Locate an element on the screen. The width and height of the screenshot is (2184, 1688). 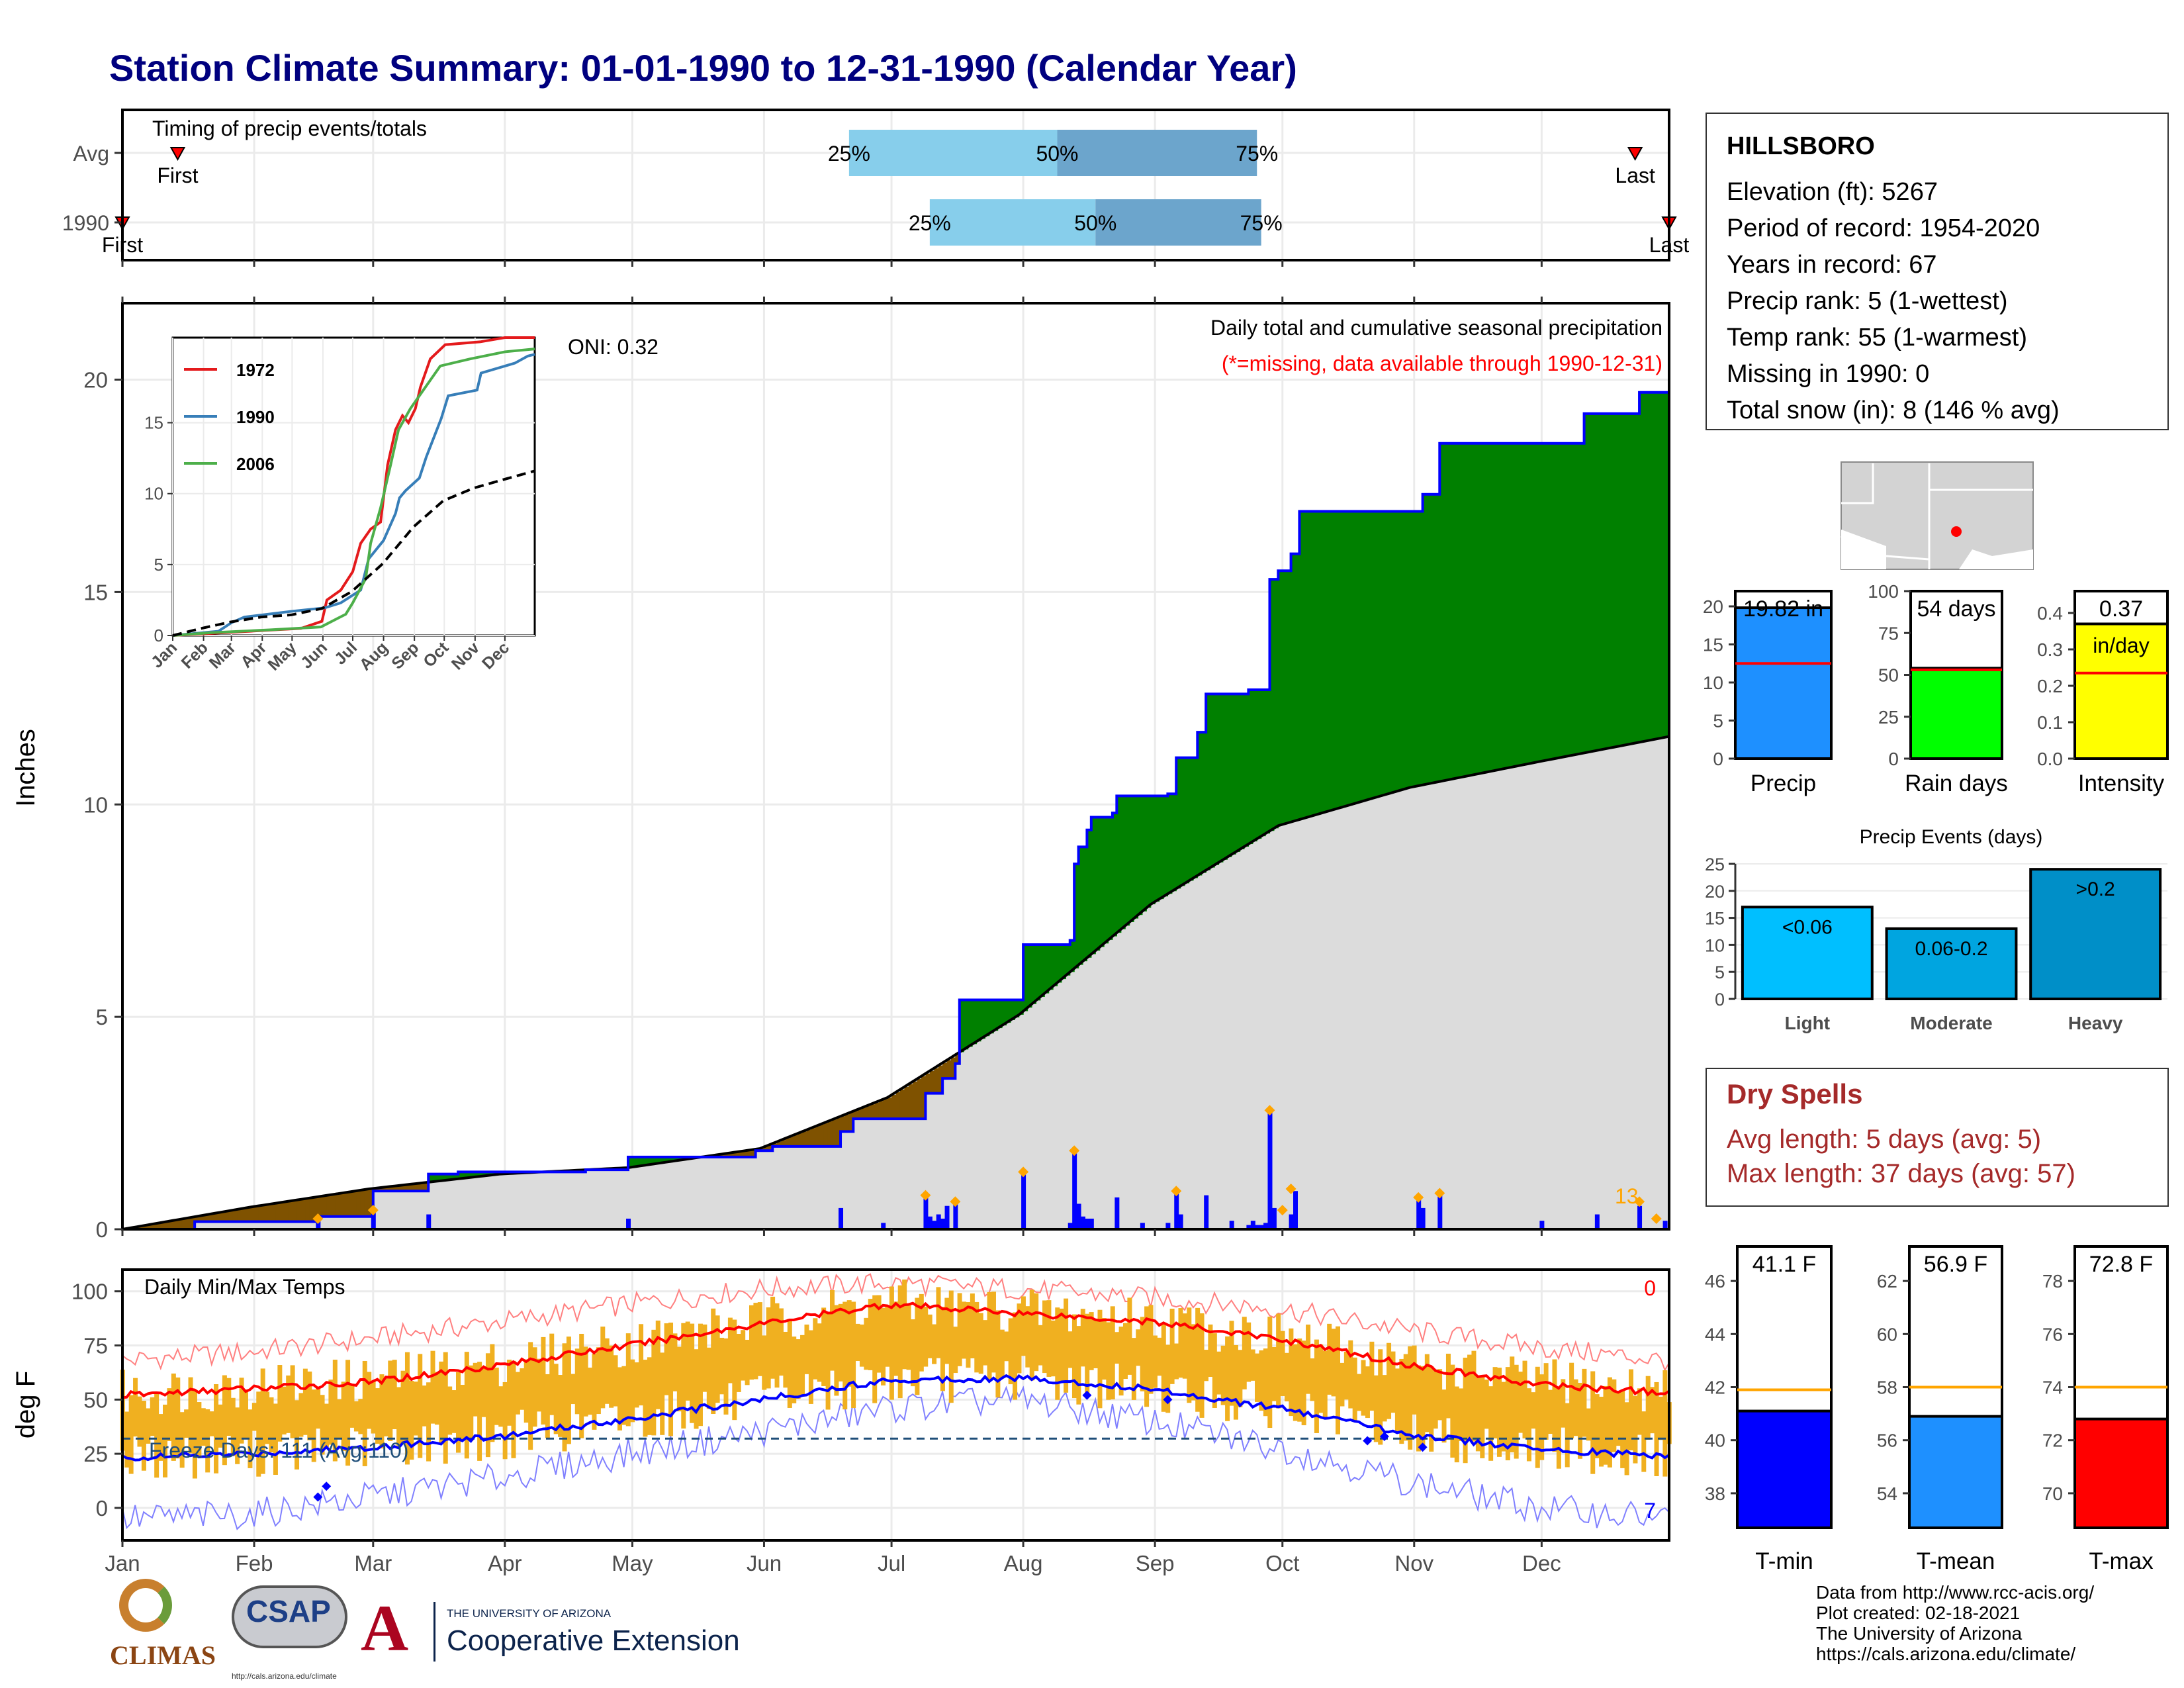
tmax_bar-ytick-label: 74 is located at coordinates (2052, 1388).